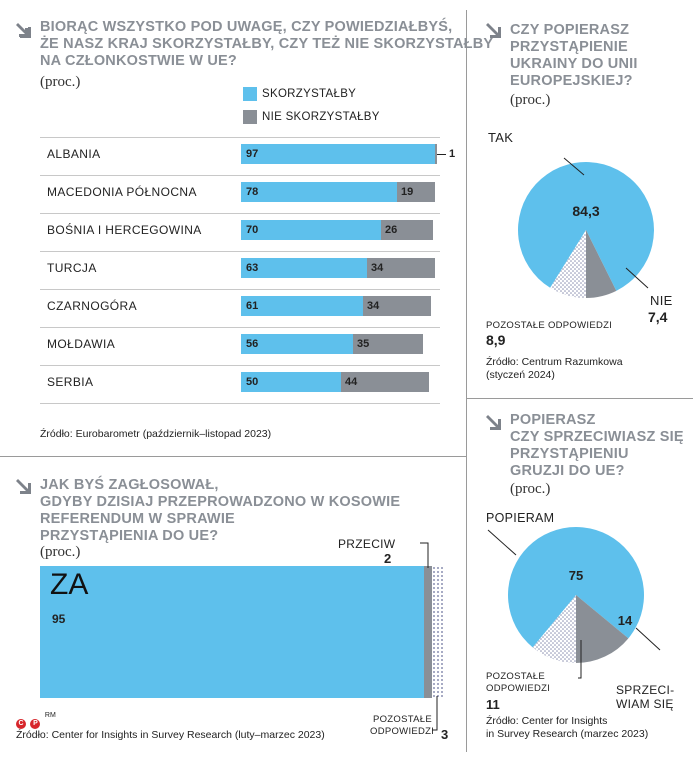 This screenshot has height=760, width=693. Describe the element at coordinates (391, 230) in the screenshot. I see `bar-value-no-benefit: 26` at that location.